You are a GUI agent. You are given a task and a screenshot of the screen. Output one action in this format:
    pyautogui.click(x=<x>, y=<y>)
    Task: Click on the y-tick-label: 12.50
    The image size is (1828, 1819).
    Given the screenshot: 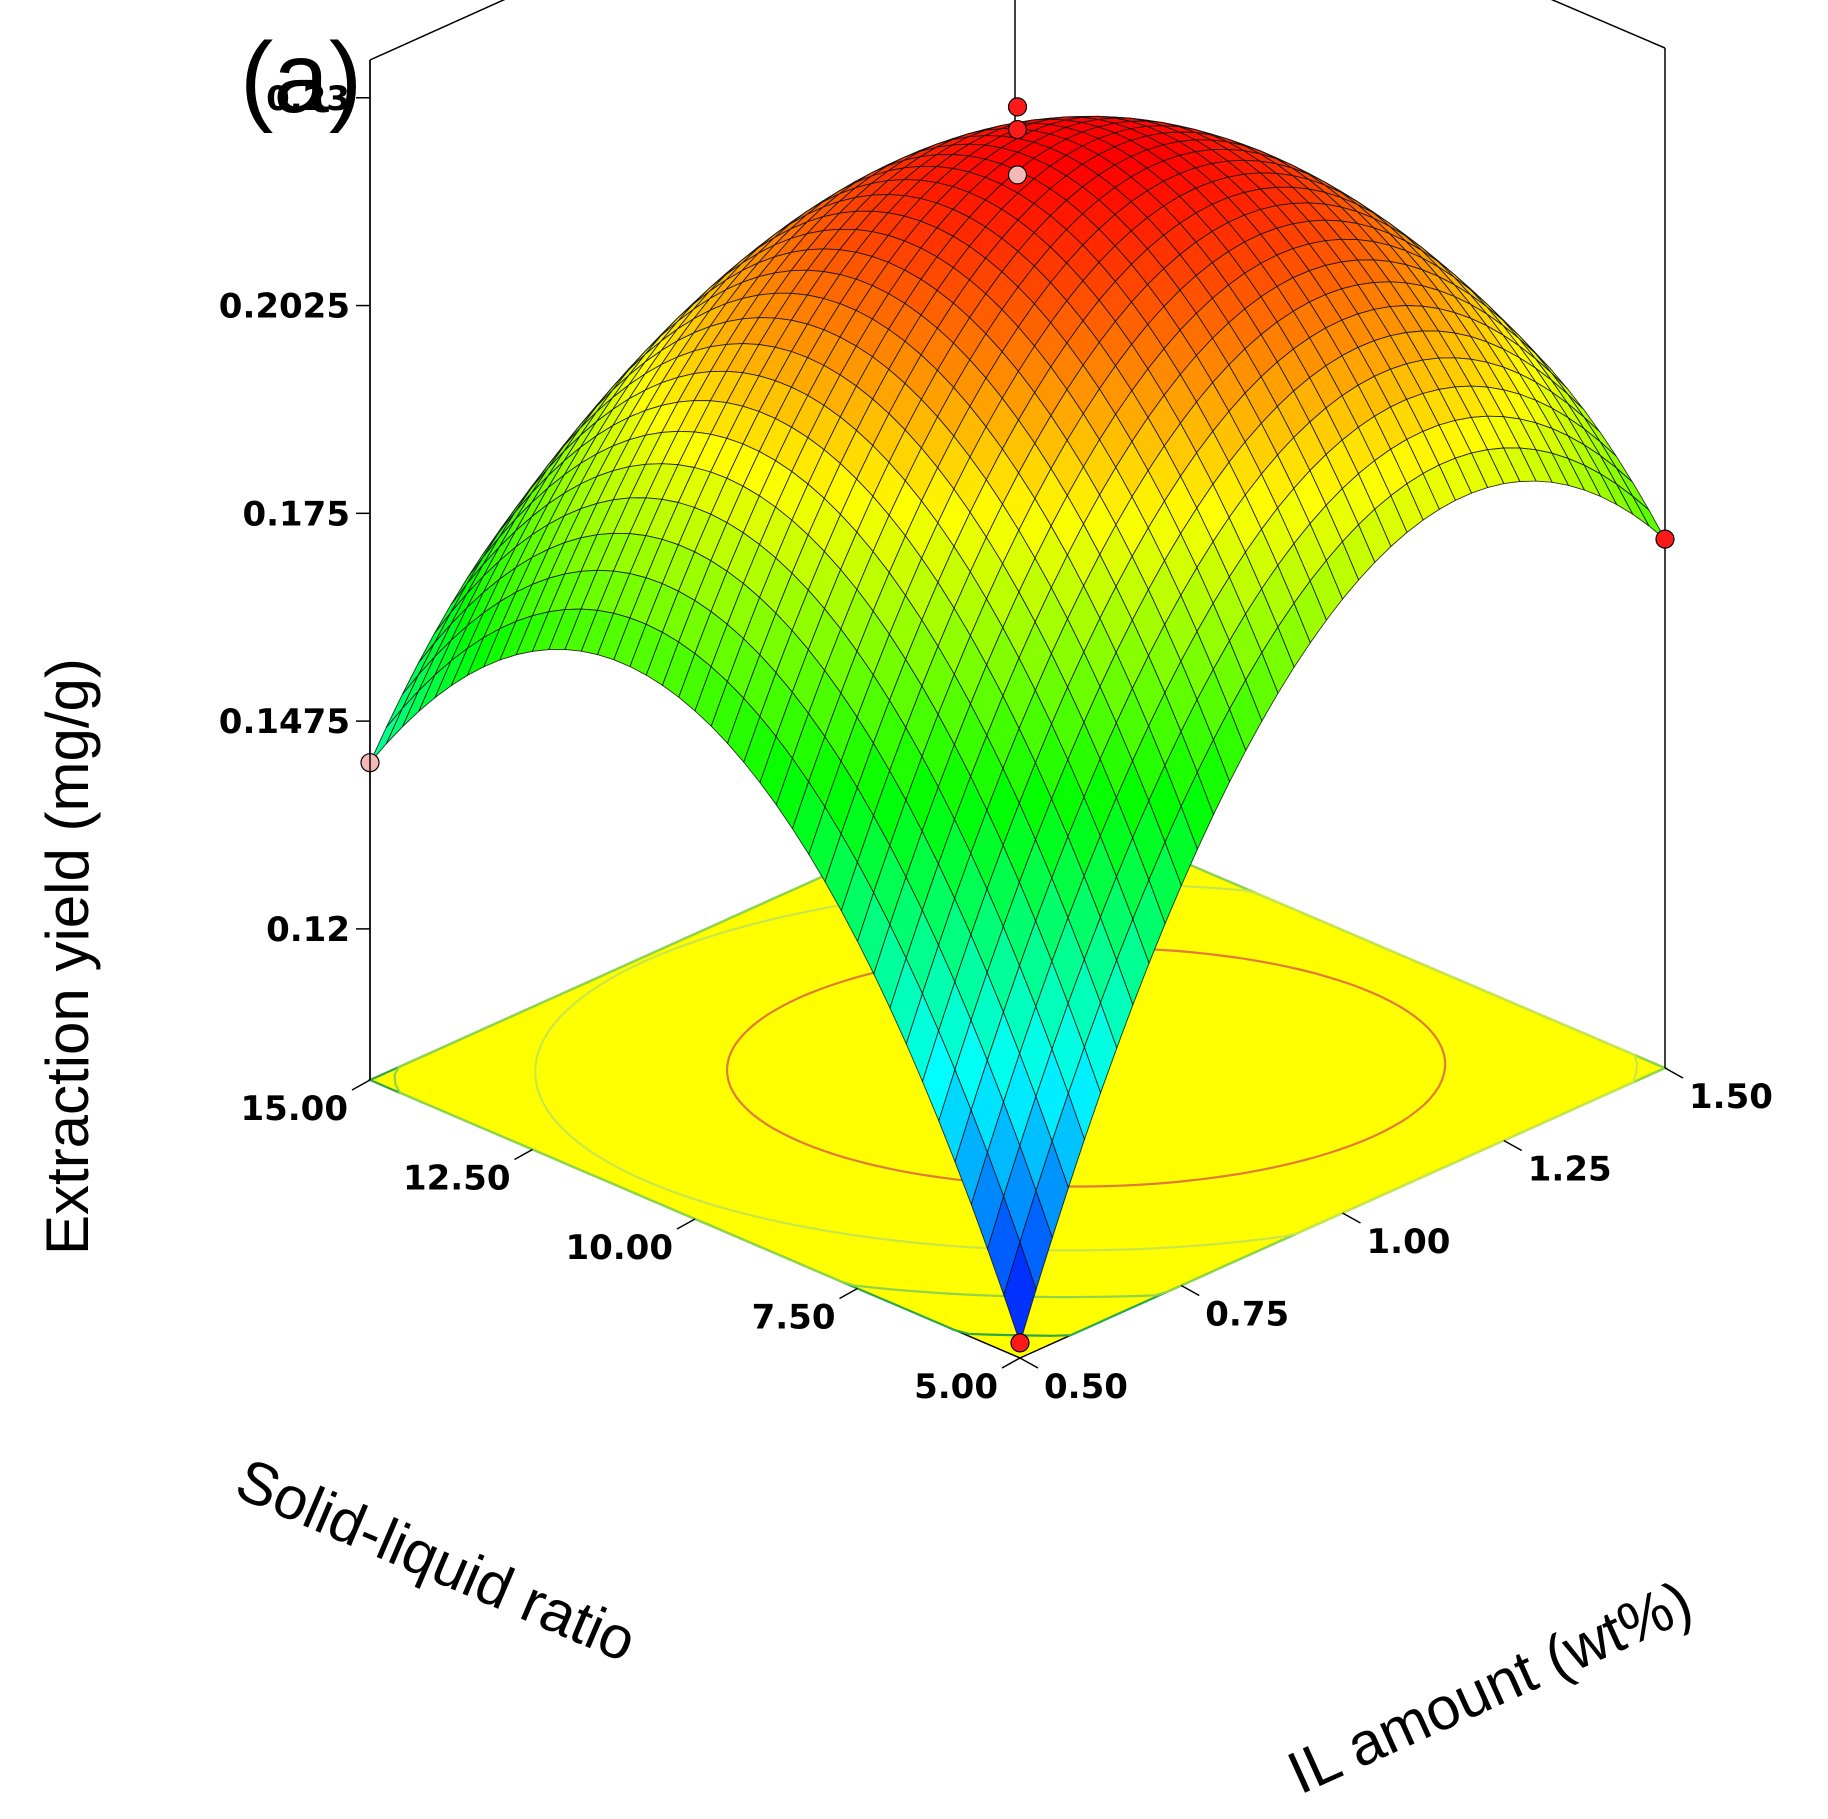 What is the action you would take?
    pyautogui.click(x=457, y=1179)
    